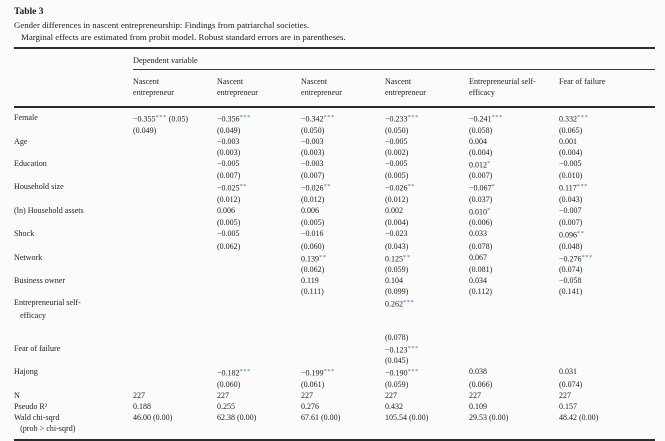 The width and height of the screenshot is (665, 441). I want to click on data-cell: (0.043), so click(397, 246).